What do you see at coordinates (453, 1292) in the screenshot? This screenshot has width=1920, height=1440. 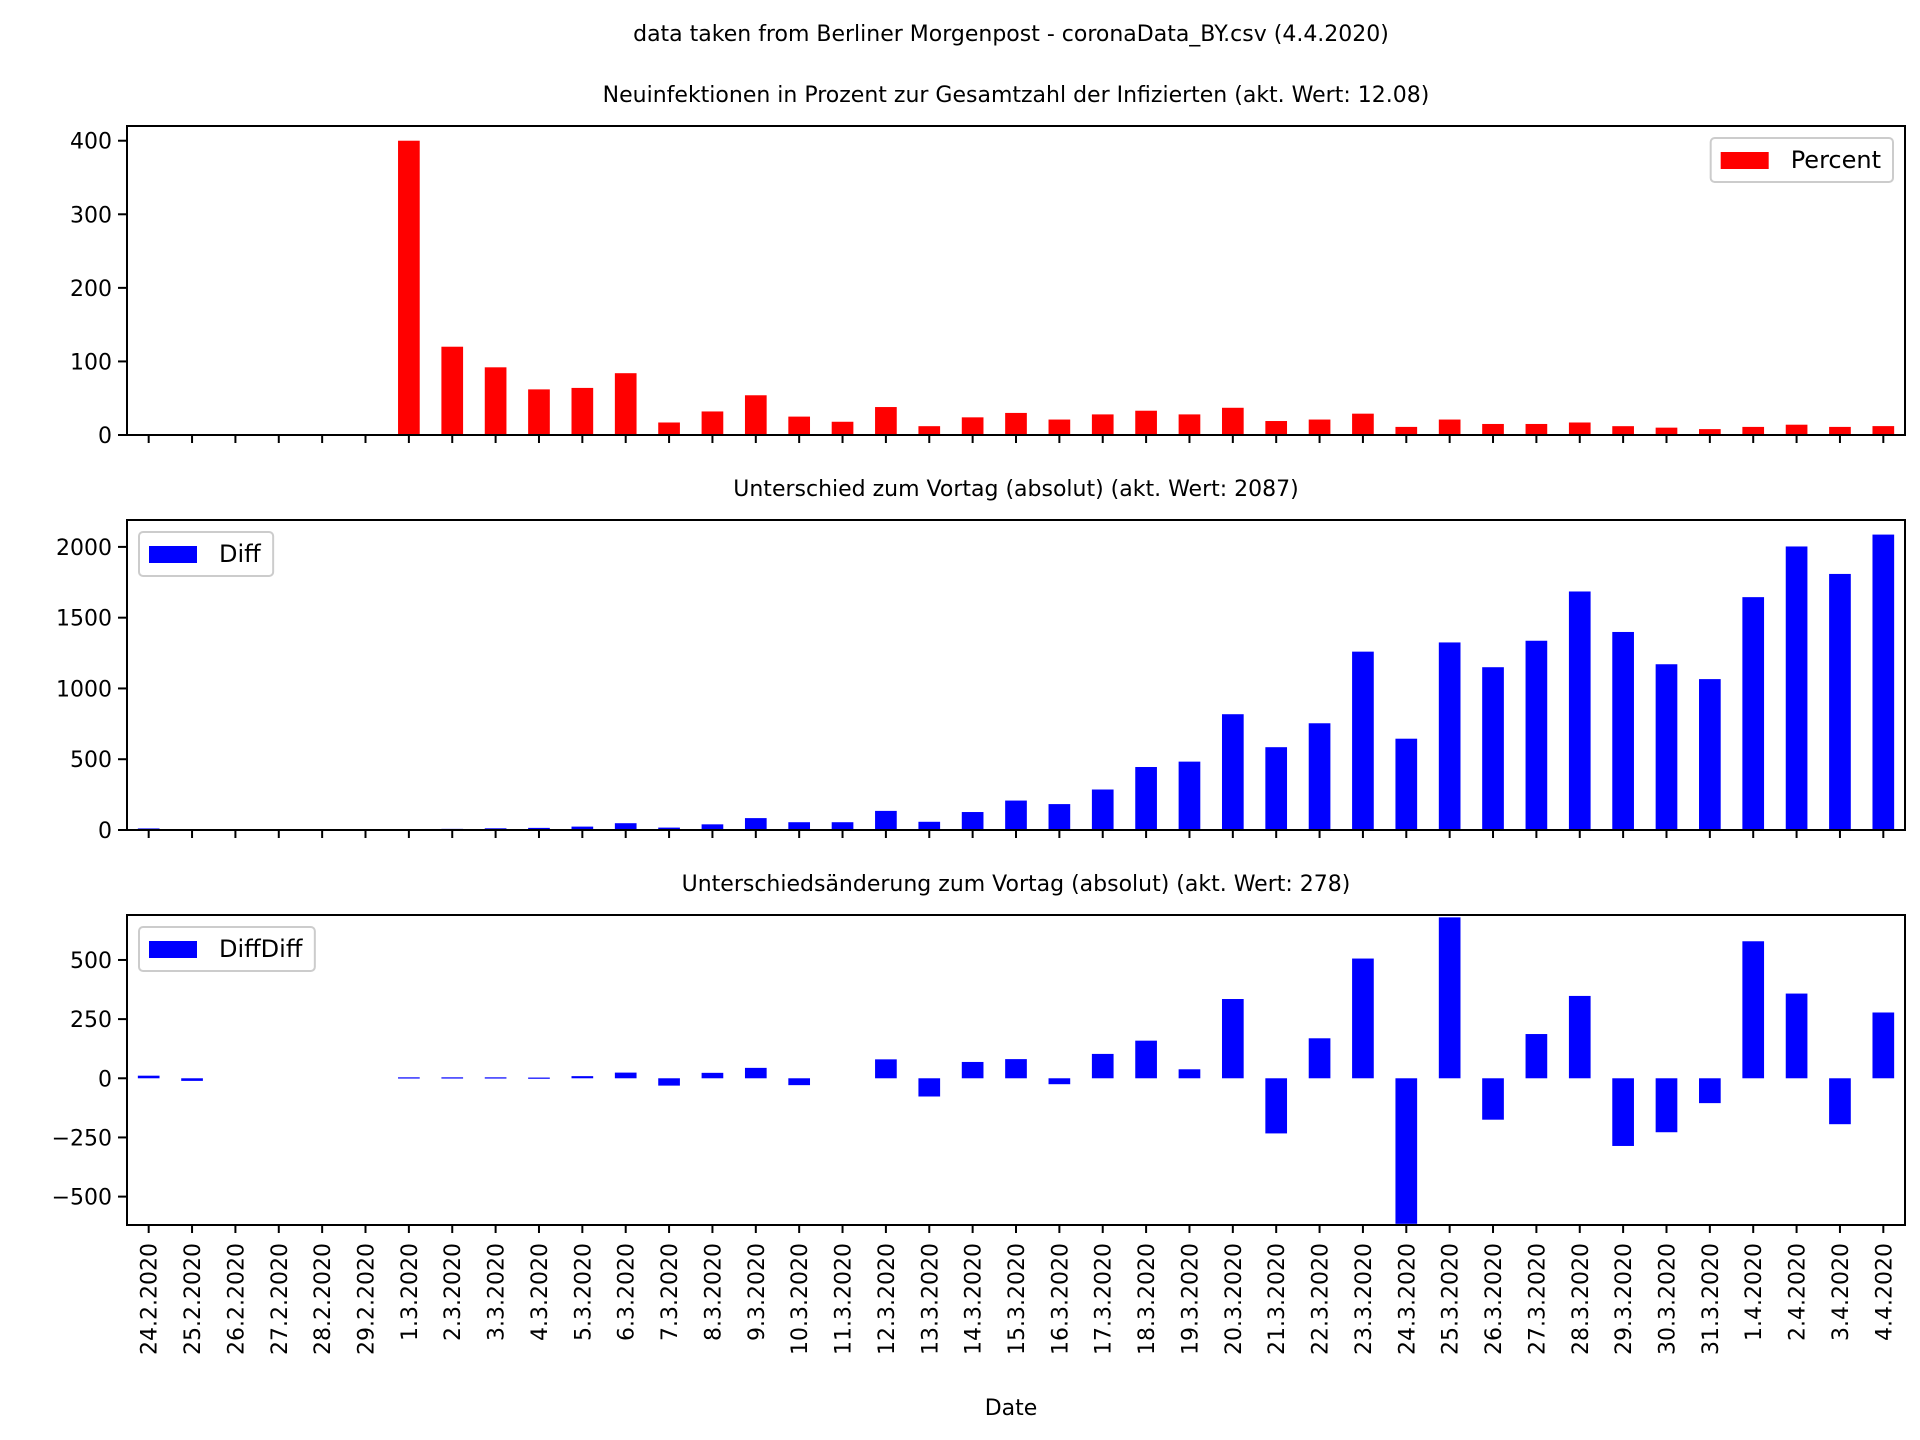 I see `x-tick-label: 2.3.2020` at bounding box center [453, 1292].